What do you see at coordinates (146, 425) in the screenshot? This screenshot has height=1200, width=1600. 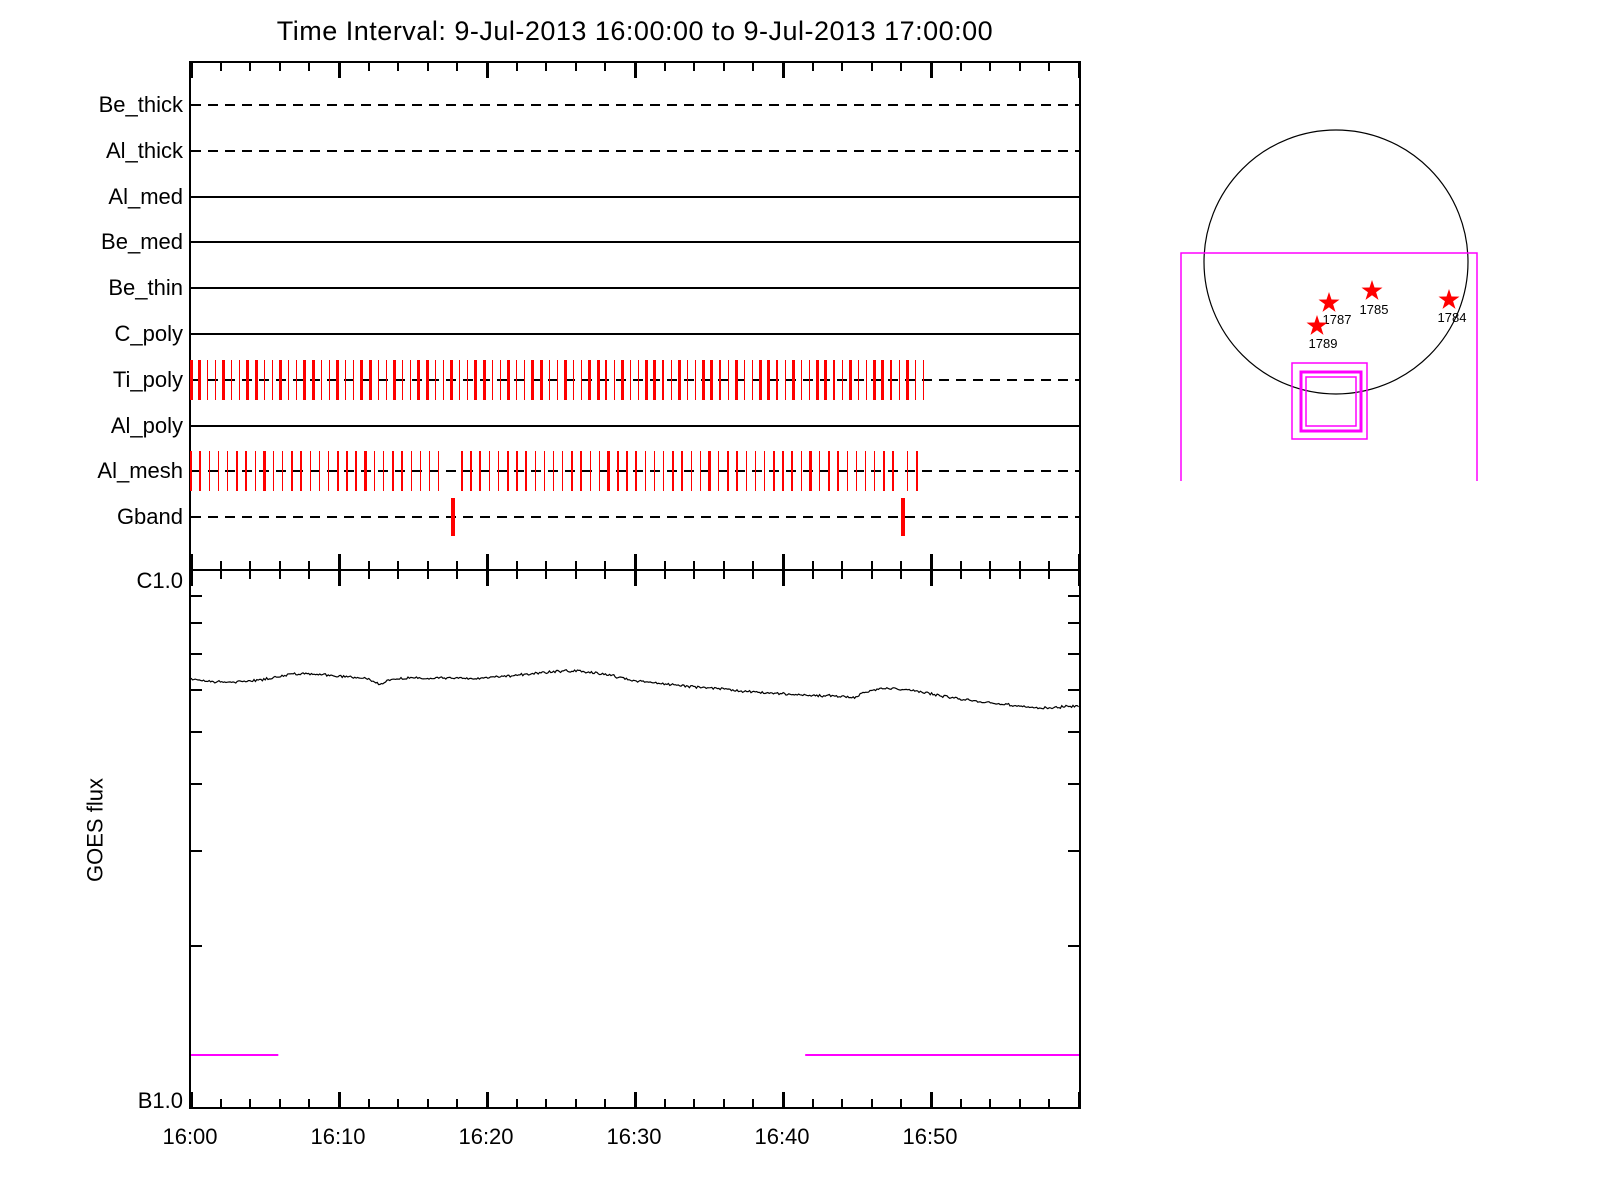 I see `timeline-row-label: Al_poly` at bounding box center [146, 425].